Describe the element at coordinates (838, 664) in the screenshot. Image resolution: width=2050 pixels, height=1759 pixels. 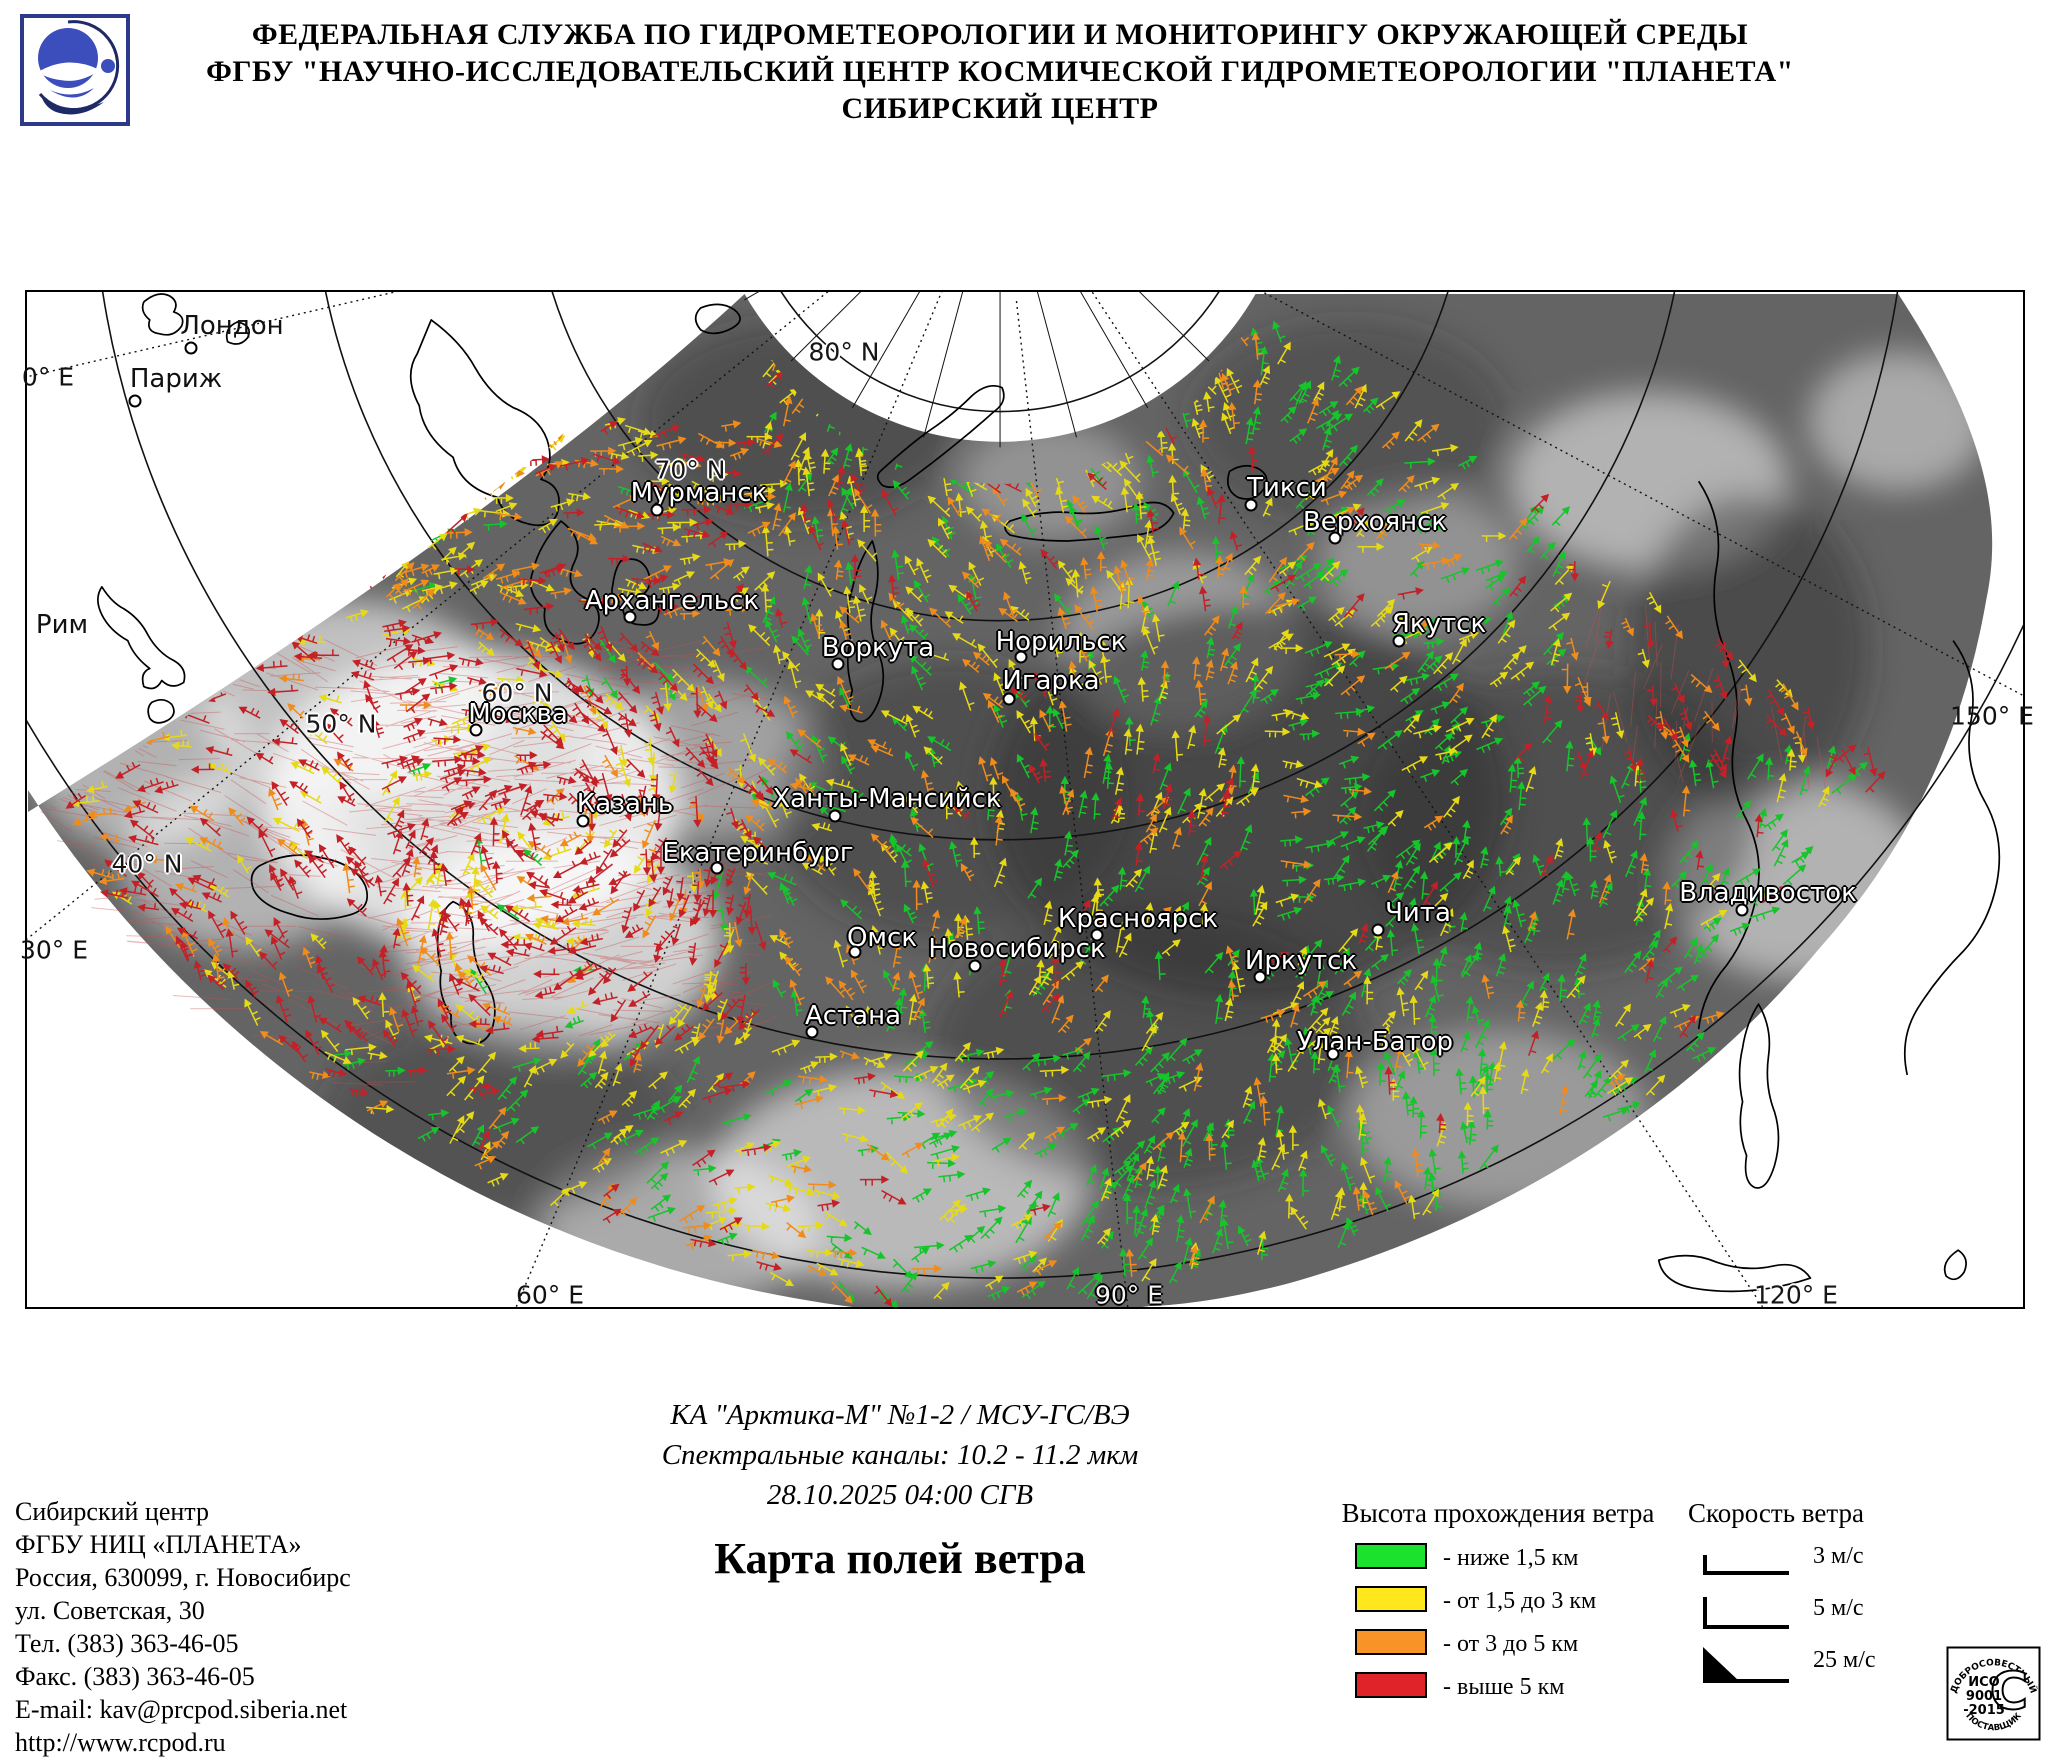
I see `city-marker-Воркута` at that location.